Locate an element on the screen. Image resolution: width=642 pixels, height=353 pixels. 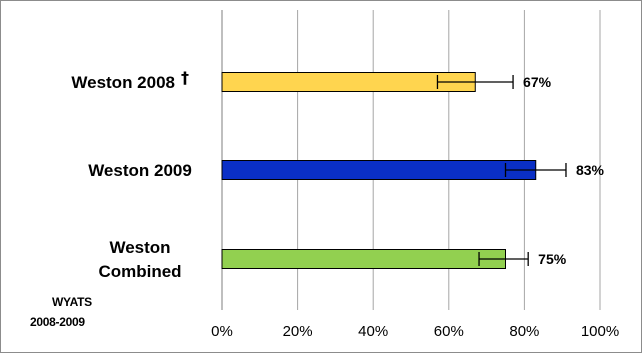
x-tick-label: 20% is located at coordinates (298, 331).